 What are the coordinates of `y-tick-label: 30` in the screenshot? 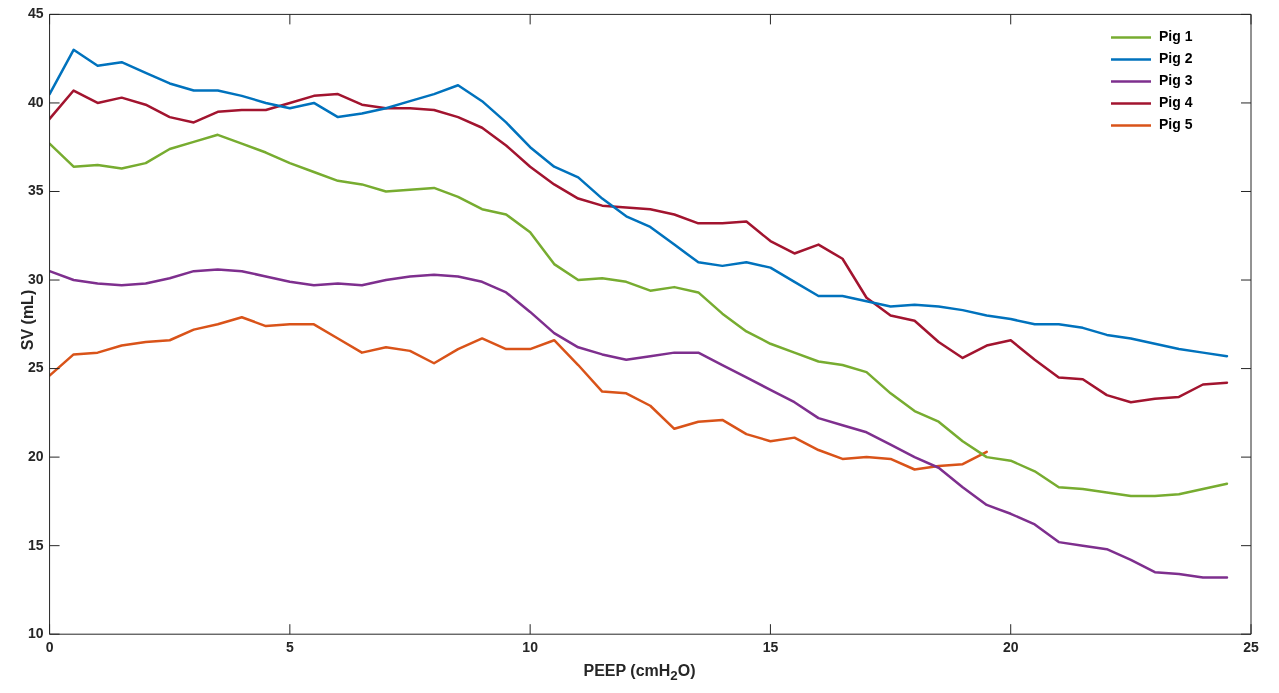 It's located at (35, 278).